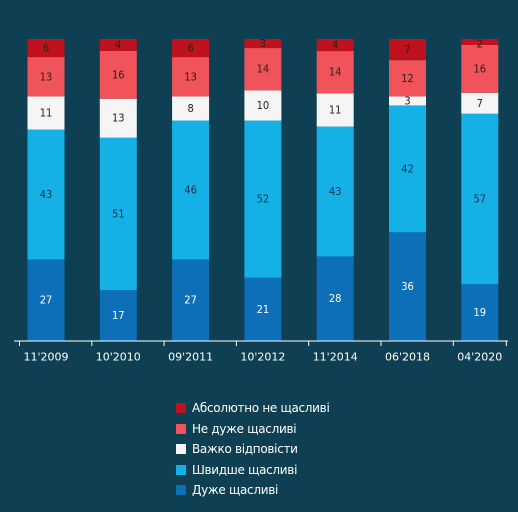  Describe the element at coordinates (45, 357) in the screenshot. I see `x-tick-label: 11'2009` at that location.